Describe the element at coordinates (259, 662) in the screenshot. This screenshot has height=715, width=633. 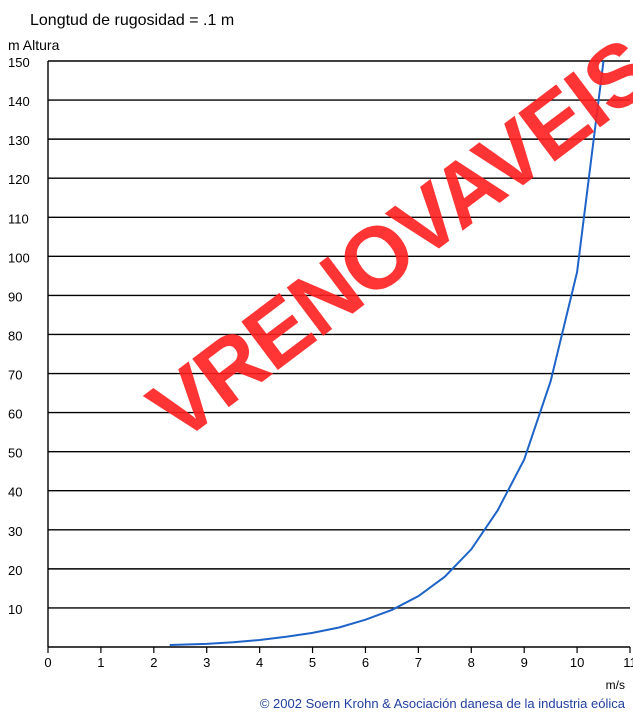
I see `x-tick-label-4: 4` at that location.